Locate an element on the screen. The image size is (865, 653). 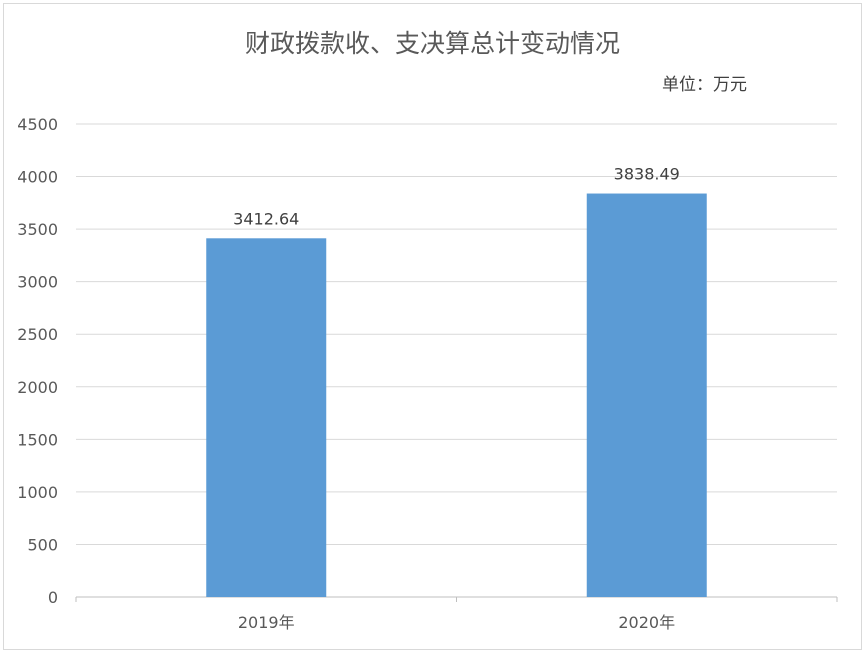
y-tick-label: 4500 is located at coordinates (37, 124).